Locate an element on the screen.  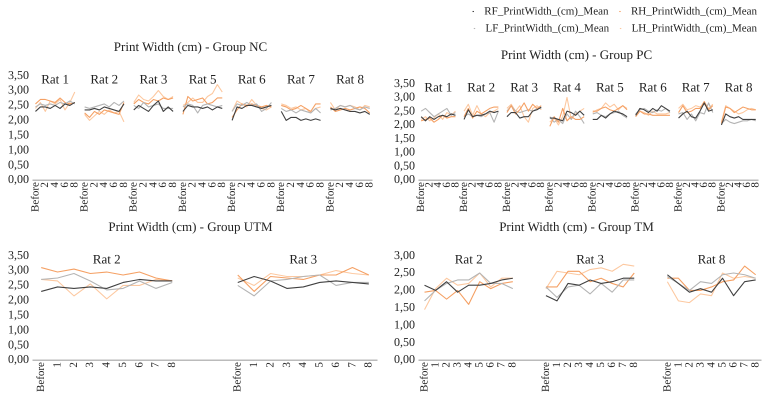
annotation: Rat 5 is located at coordinates (202, 79).